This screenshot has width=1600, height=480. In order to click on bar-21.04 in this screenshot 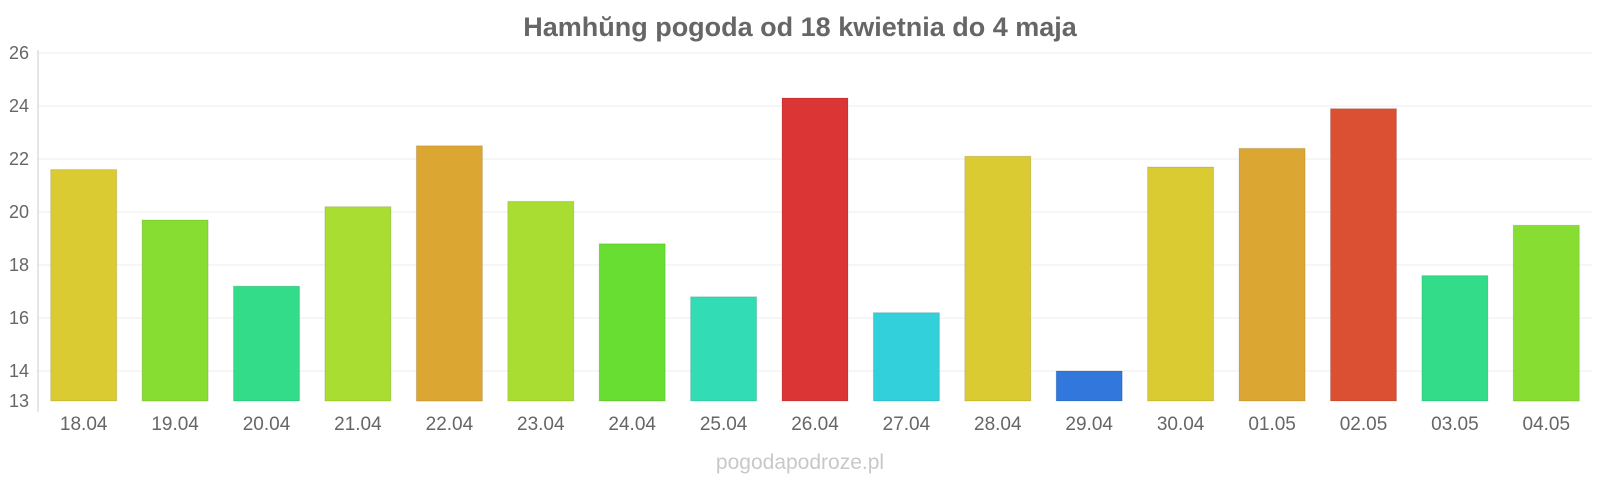, I will do `click(358, 304)`.